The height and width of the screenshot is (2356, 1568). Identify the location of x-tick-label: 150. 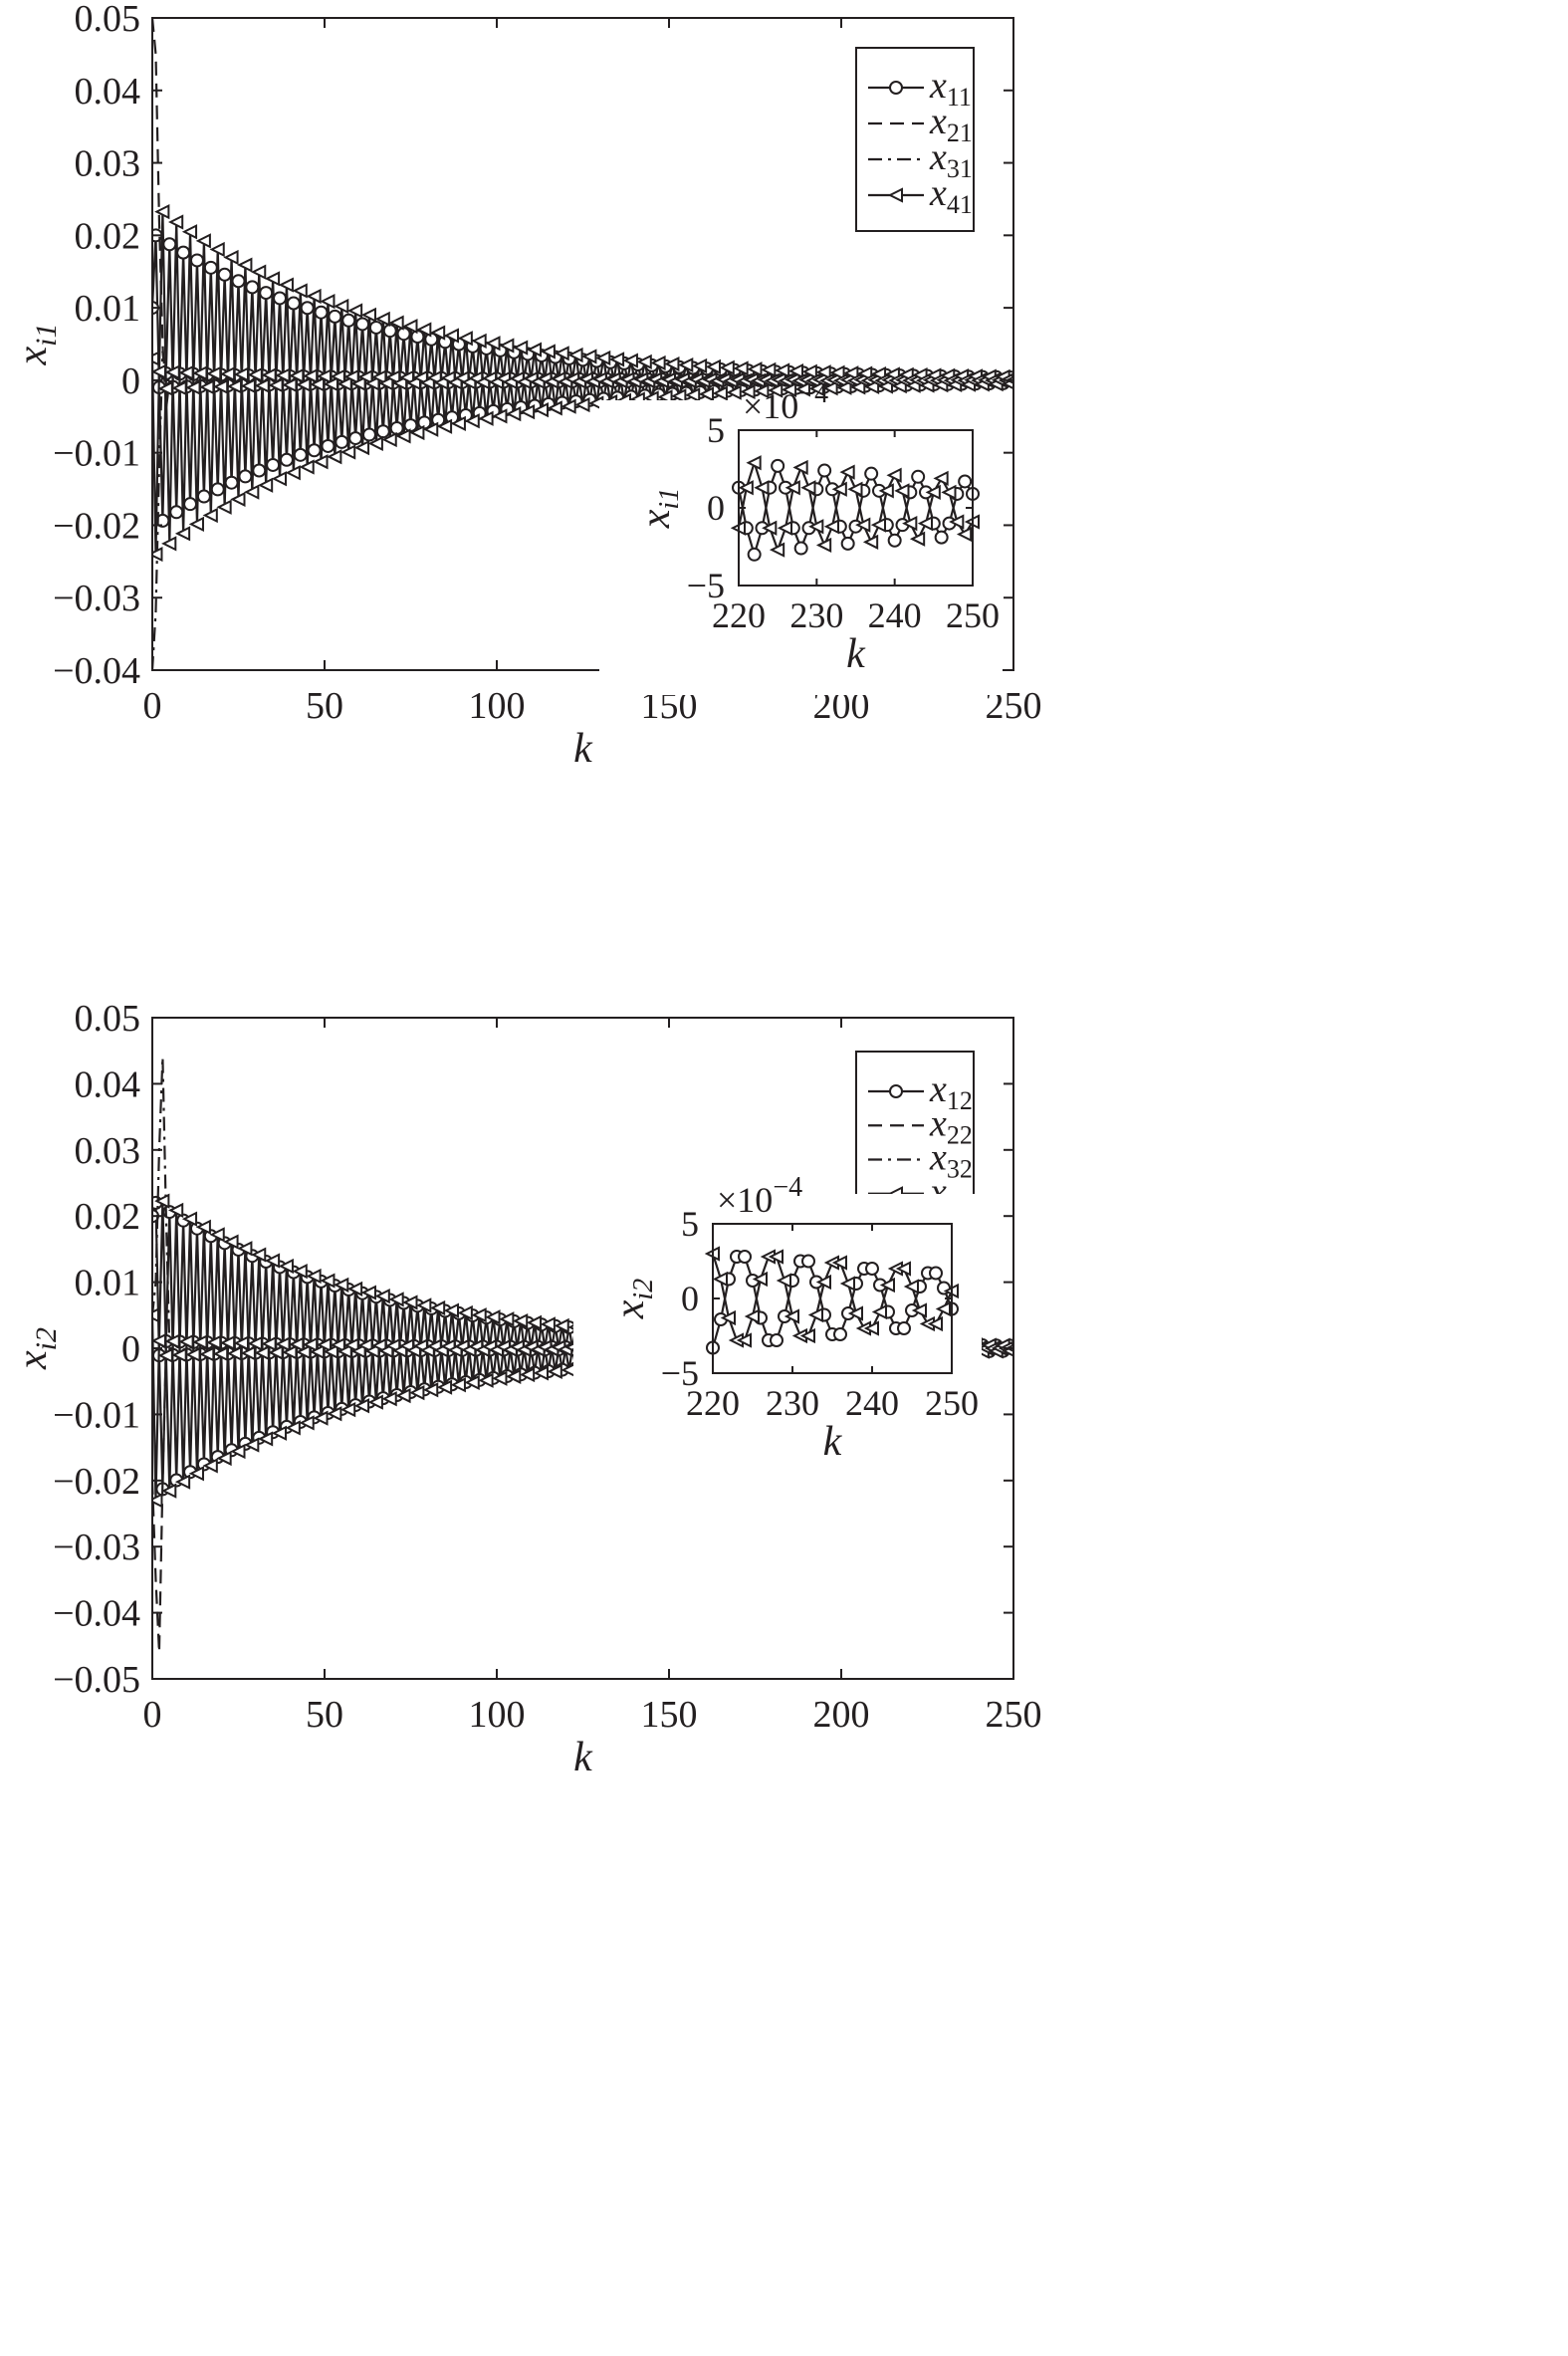
(669, 1715).